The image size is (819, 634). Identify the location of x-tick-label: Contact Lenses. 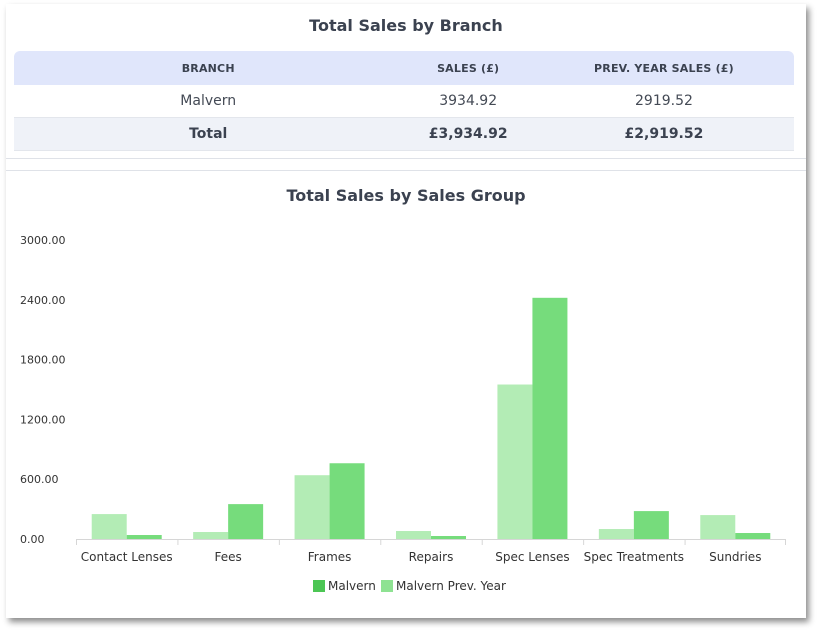
(127, 557).